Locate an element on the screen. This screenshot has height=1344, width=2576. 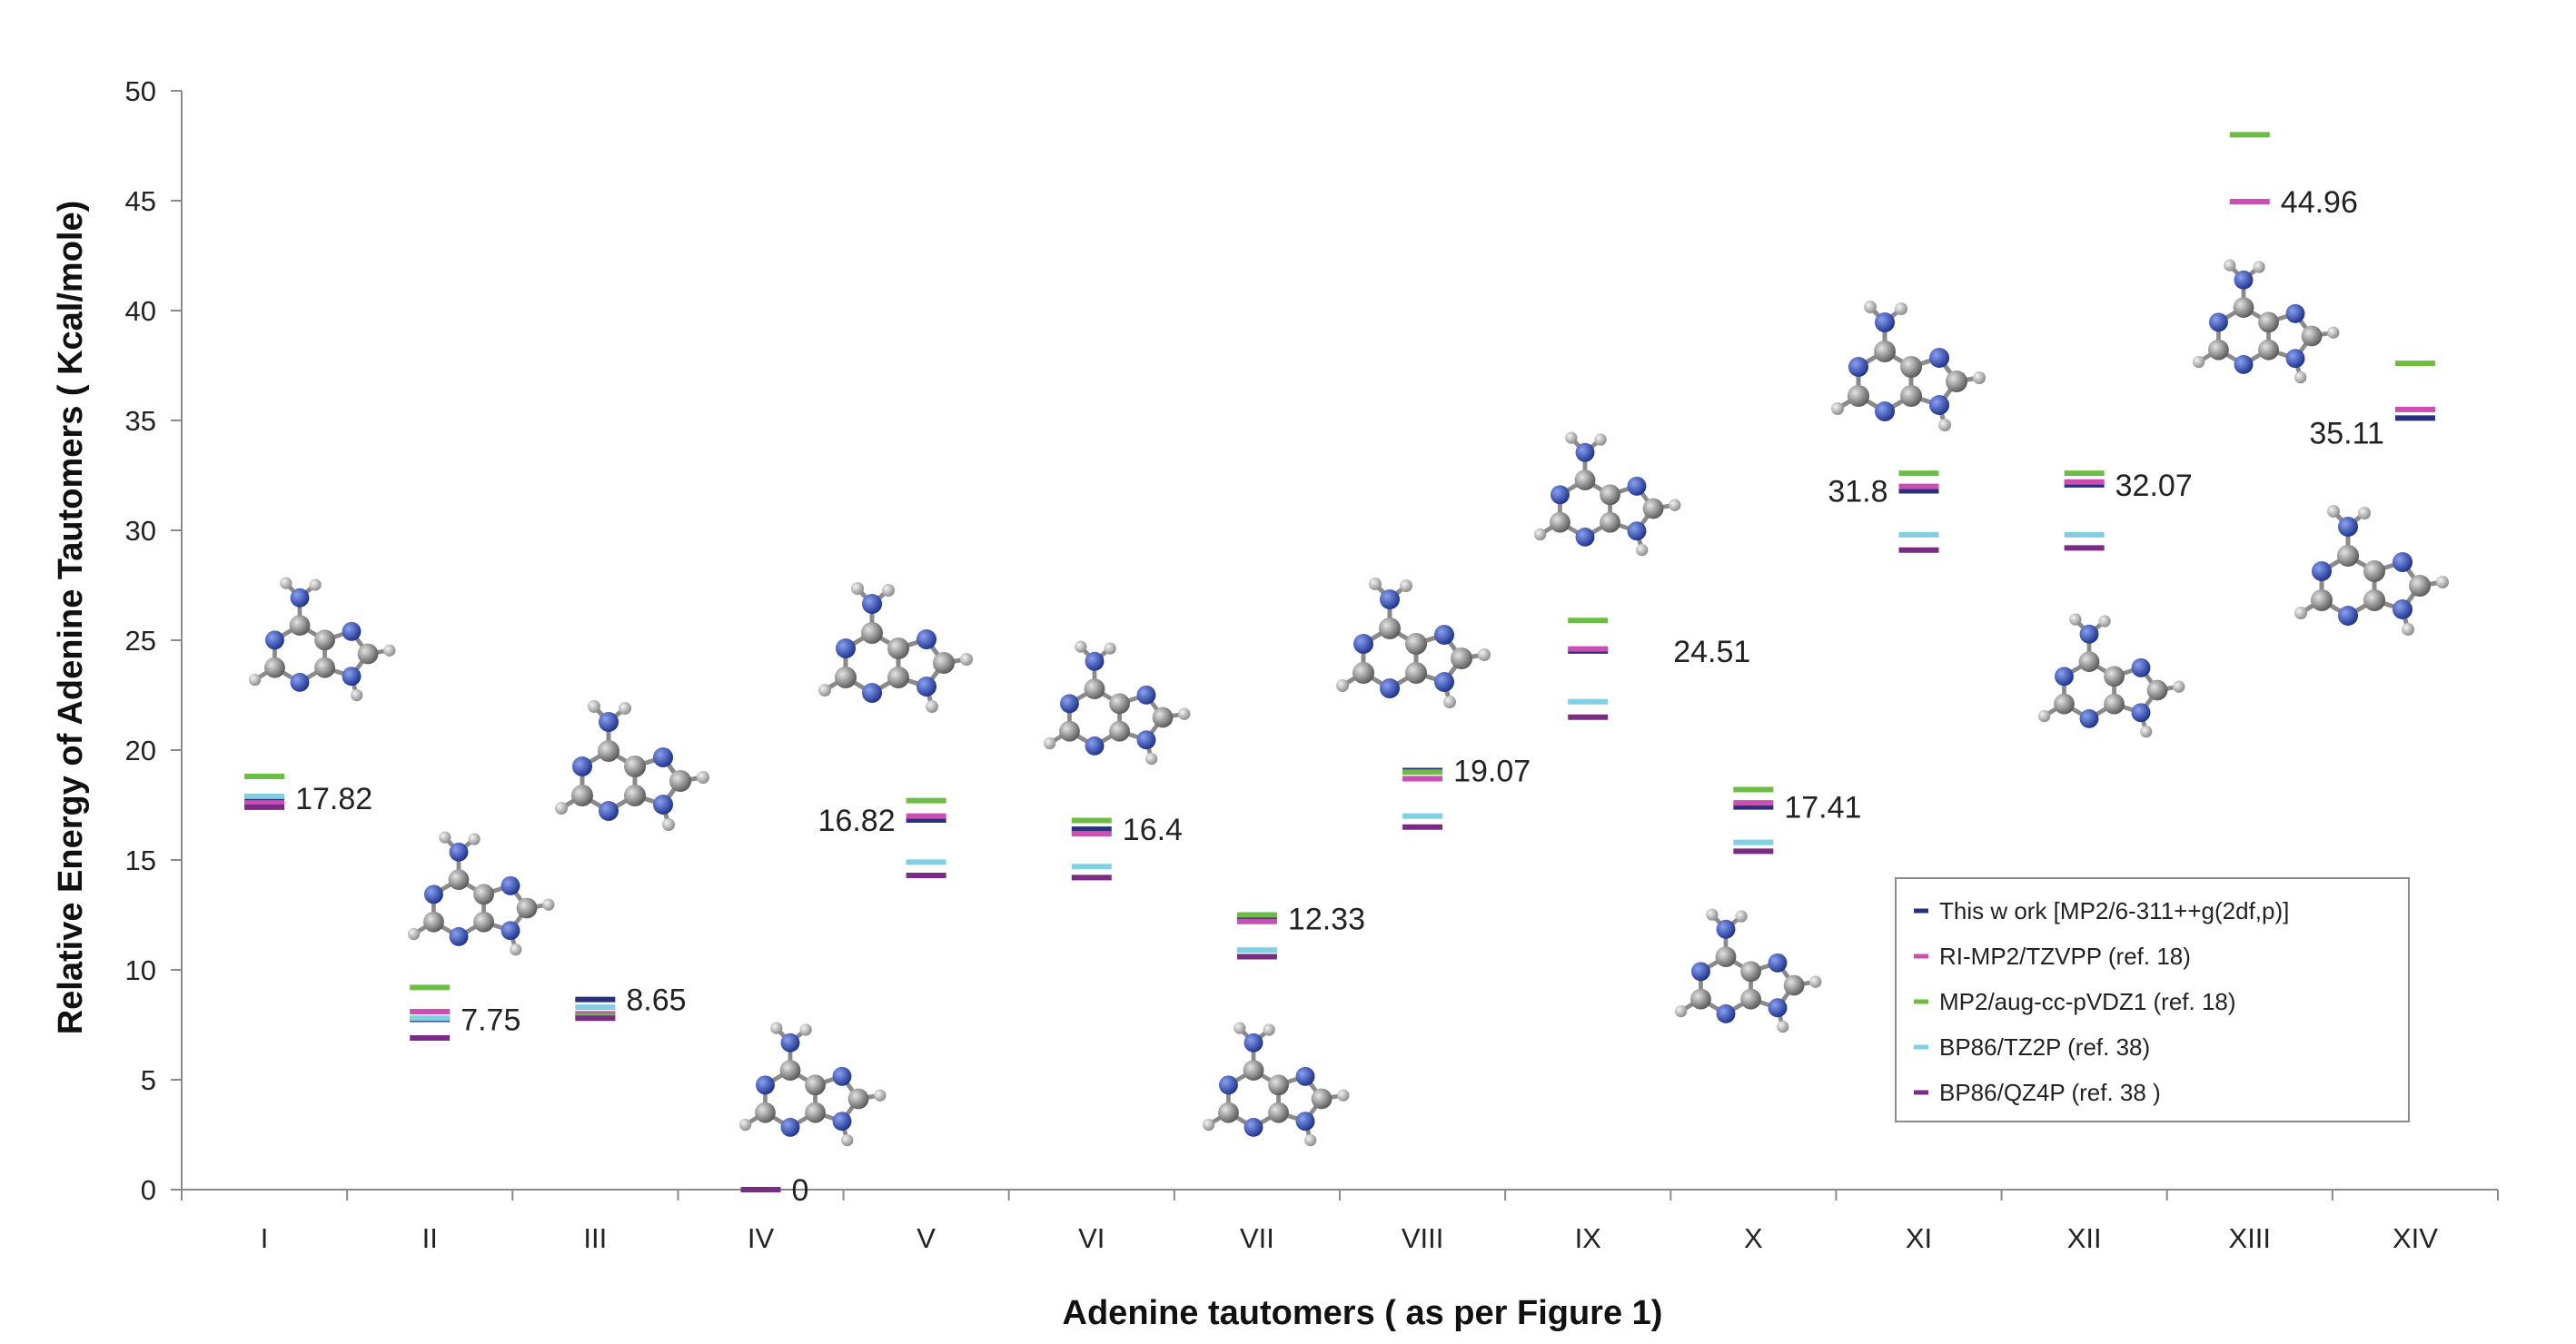
molecule-image-iv is located at coordinates (813, 1084).